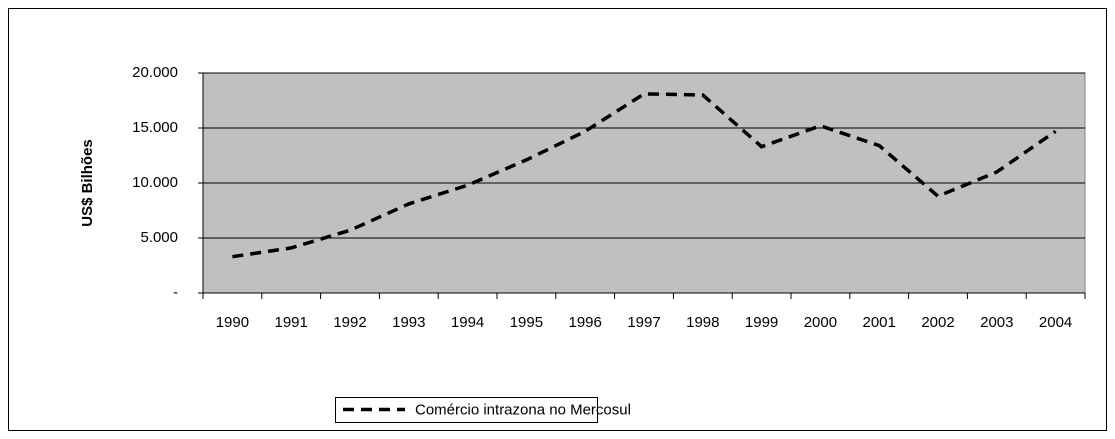 Image resolution: width=1115 pixels, height=439 pixels. Describe the element at coordinates (291, 322) in the screenshot. I see `x-tick-label: 1991` at that location.